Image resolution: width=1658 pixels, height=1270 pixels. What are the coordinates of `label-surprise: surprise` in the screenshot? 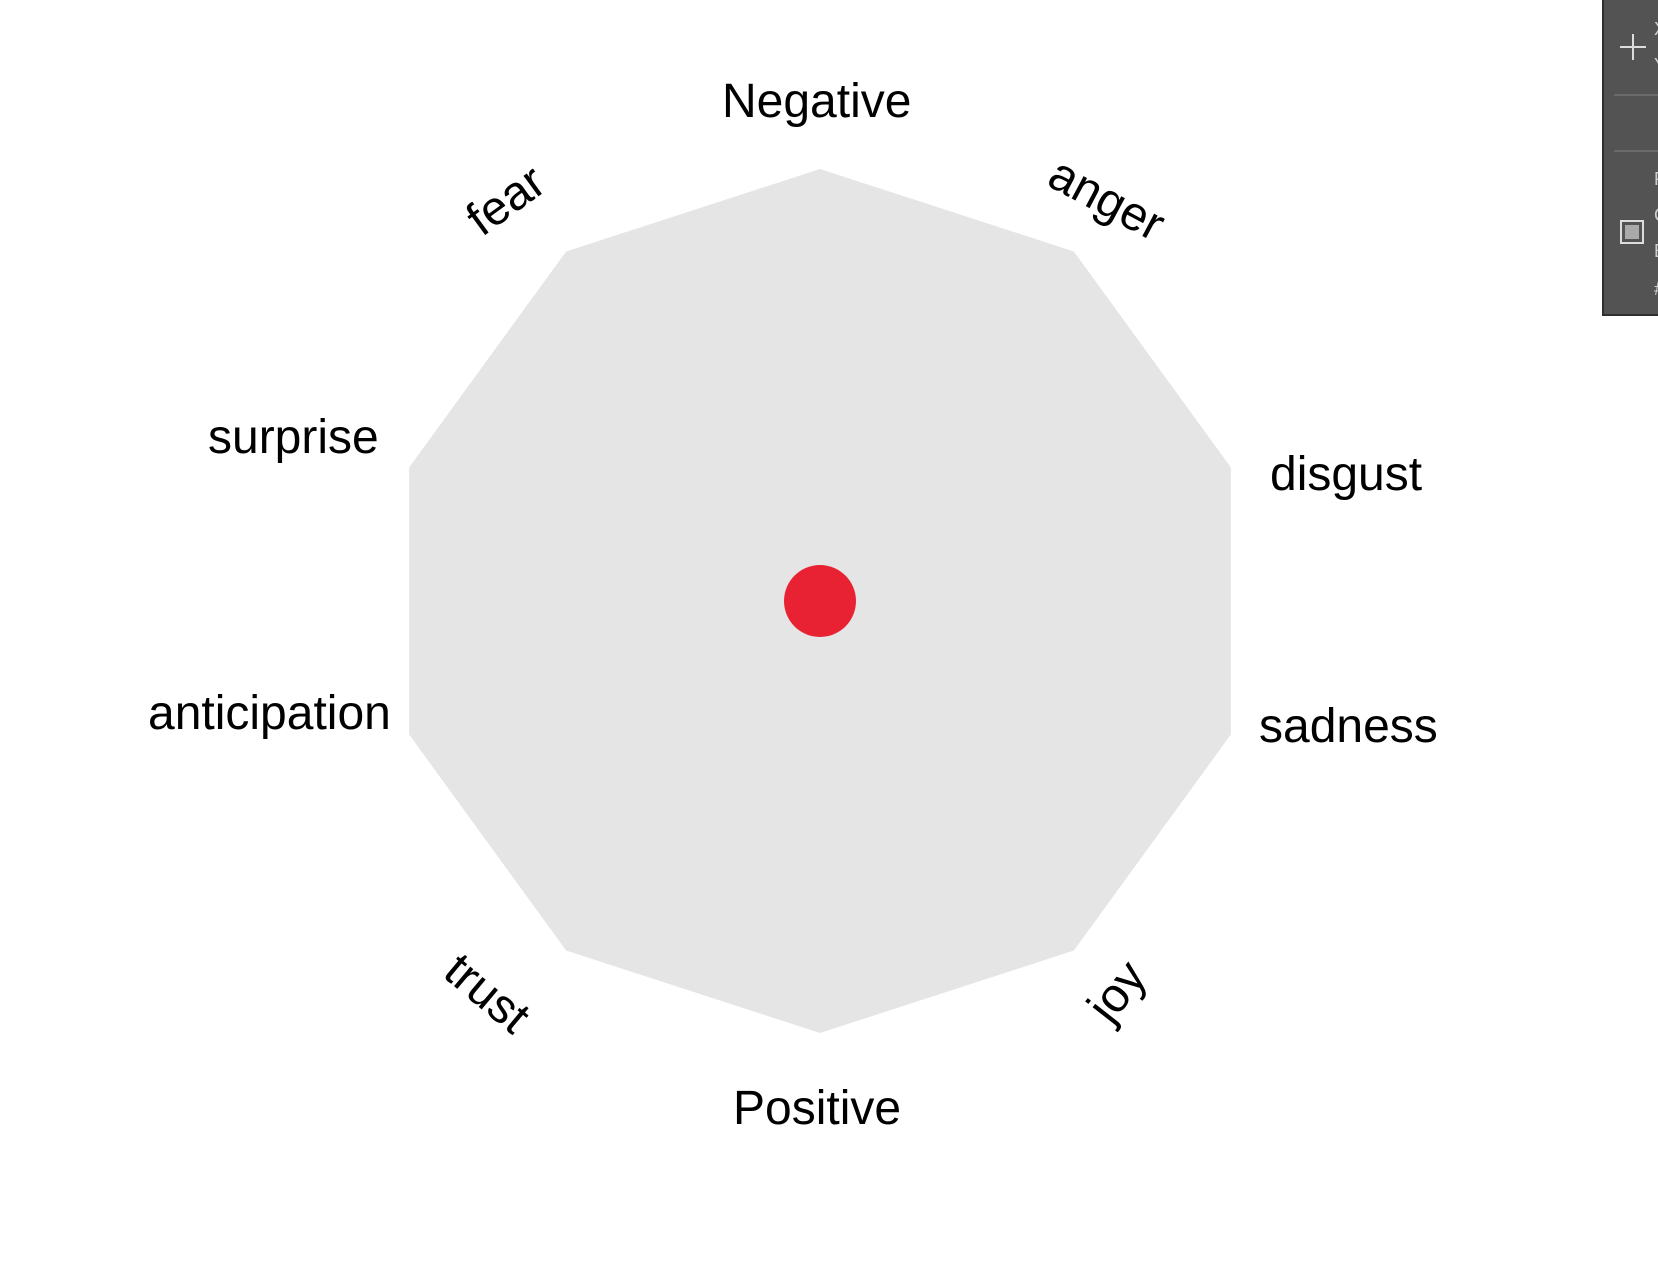 It's located at (293, 437).